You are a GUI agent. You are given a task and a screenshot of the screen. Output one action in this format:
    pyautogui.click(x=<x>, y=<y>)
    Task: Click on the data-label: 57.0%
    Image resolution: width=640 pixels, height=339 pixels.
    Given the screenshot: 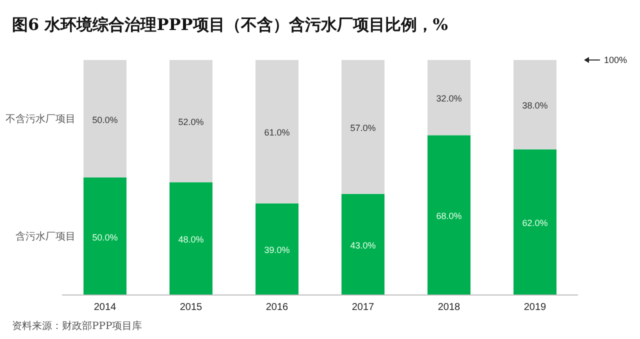 What is the action you would take?
    pyautogui.click(x=363, y=127)
    